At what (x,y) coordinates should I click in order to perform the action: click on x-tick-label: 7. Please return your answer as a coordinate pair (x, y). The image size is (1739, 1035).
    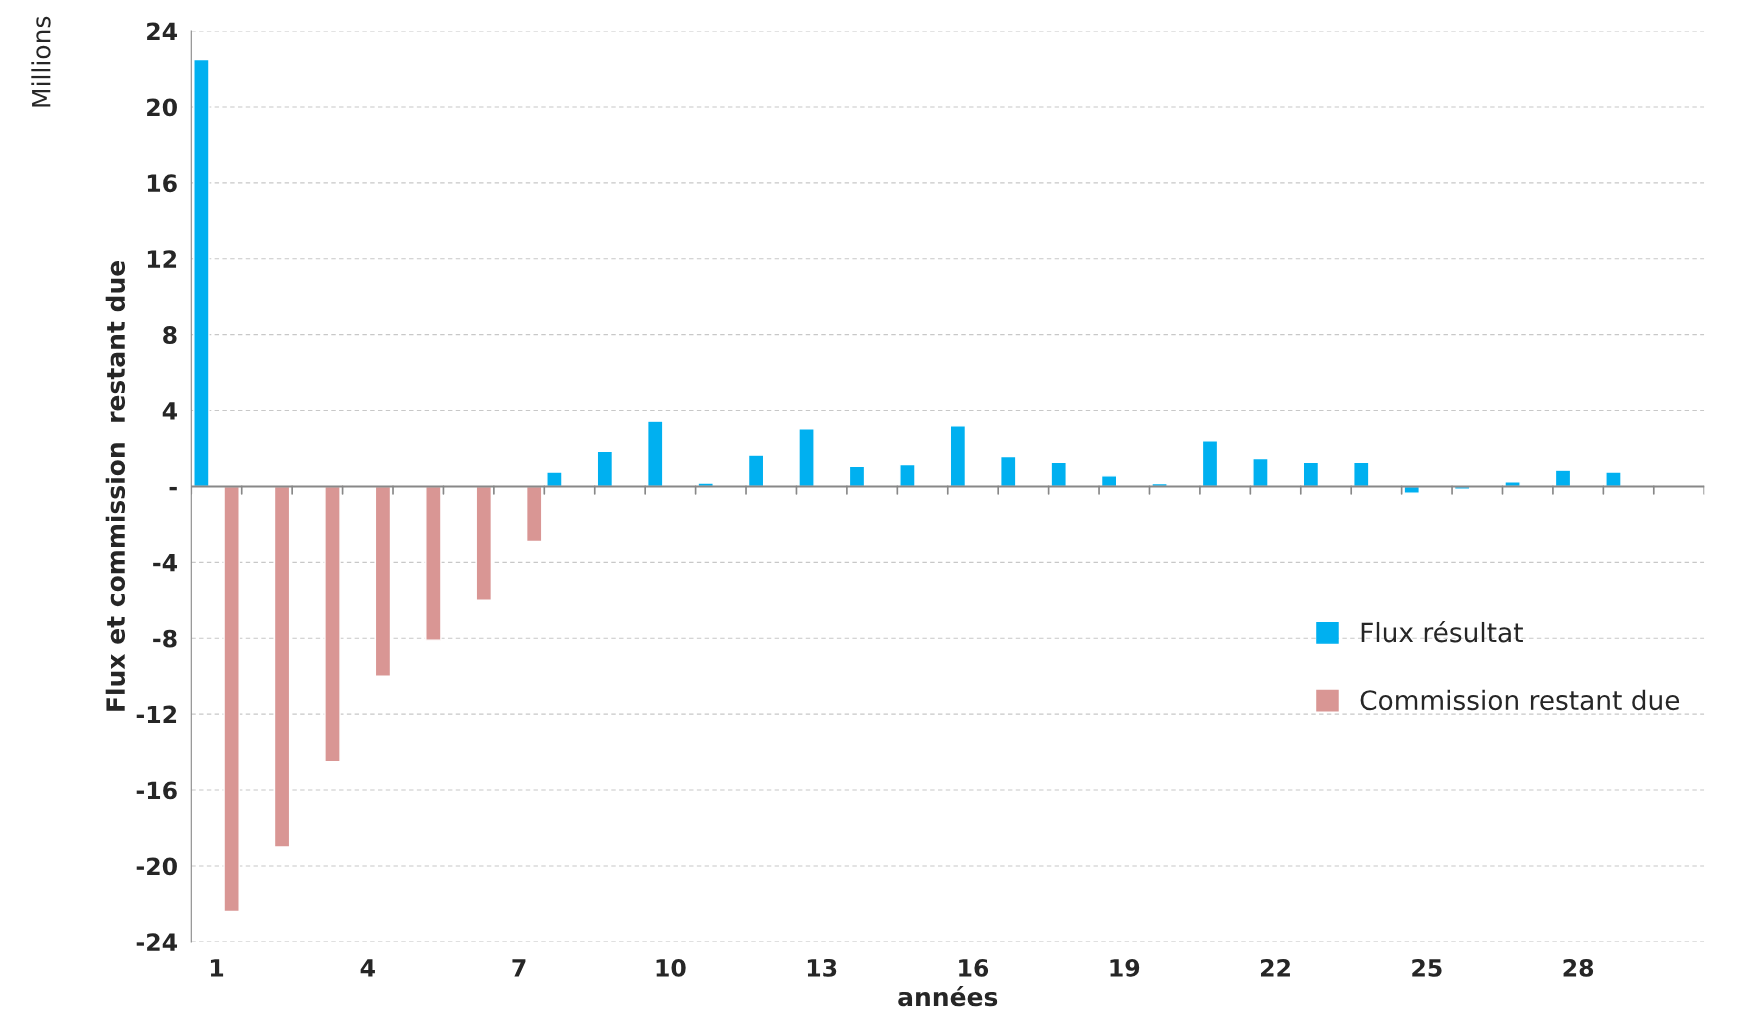
    Looking at the image, I should click on (519, 968).